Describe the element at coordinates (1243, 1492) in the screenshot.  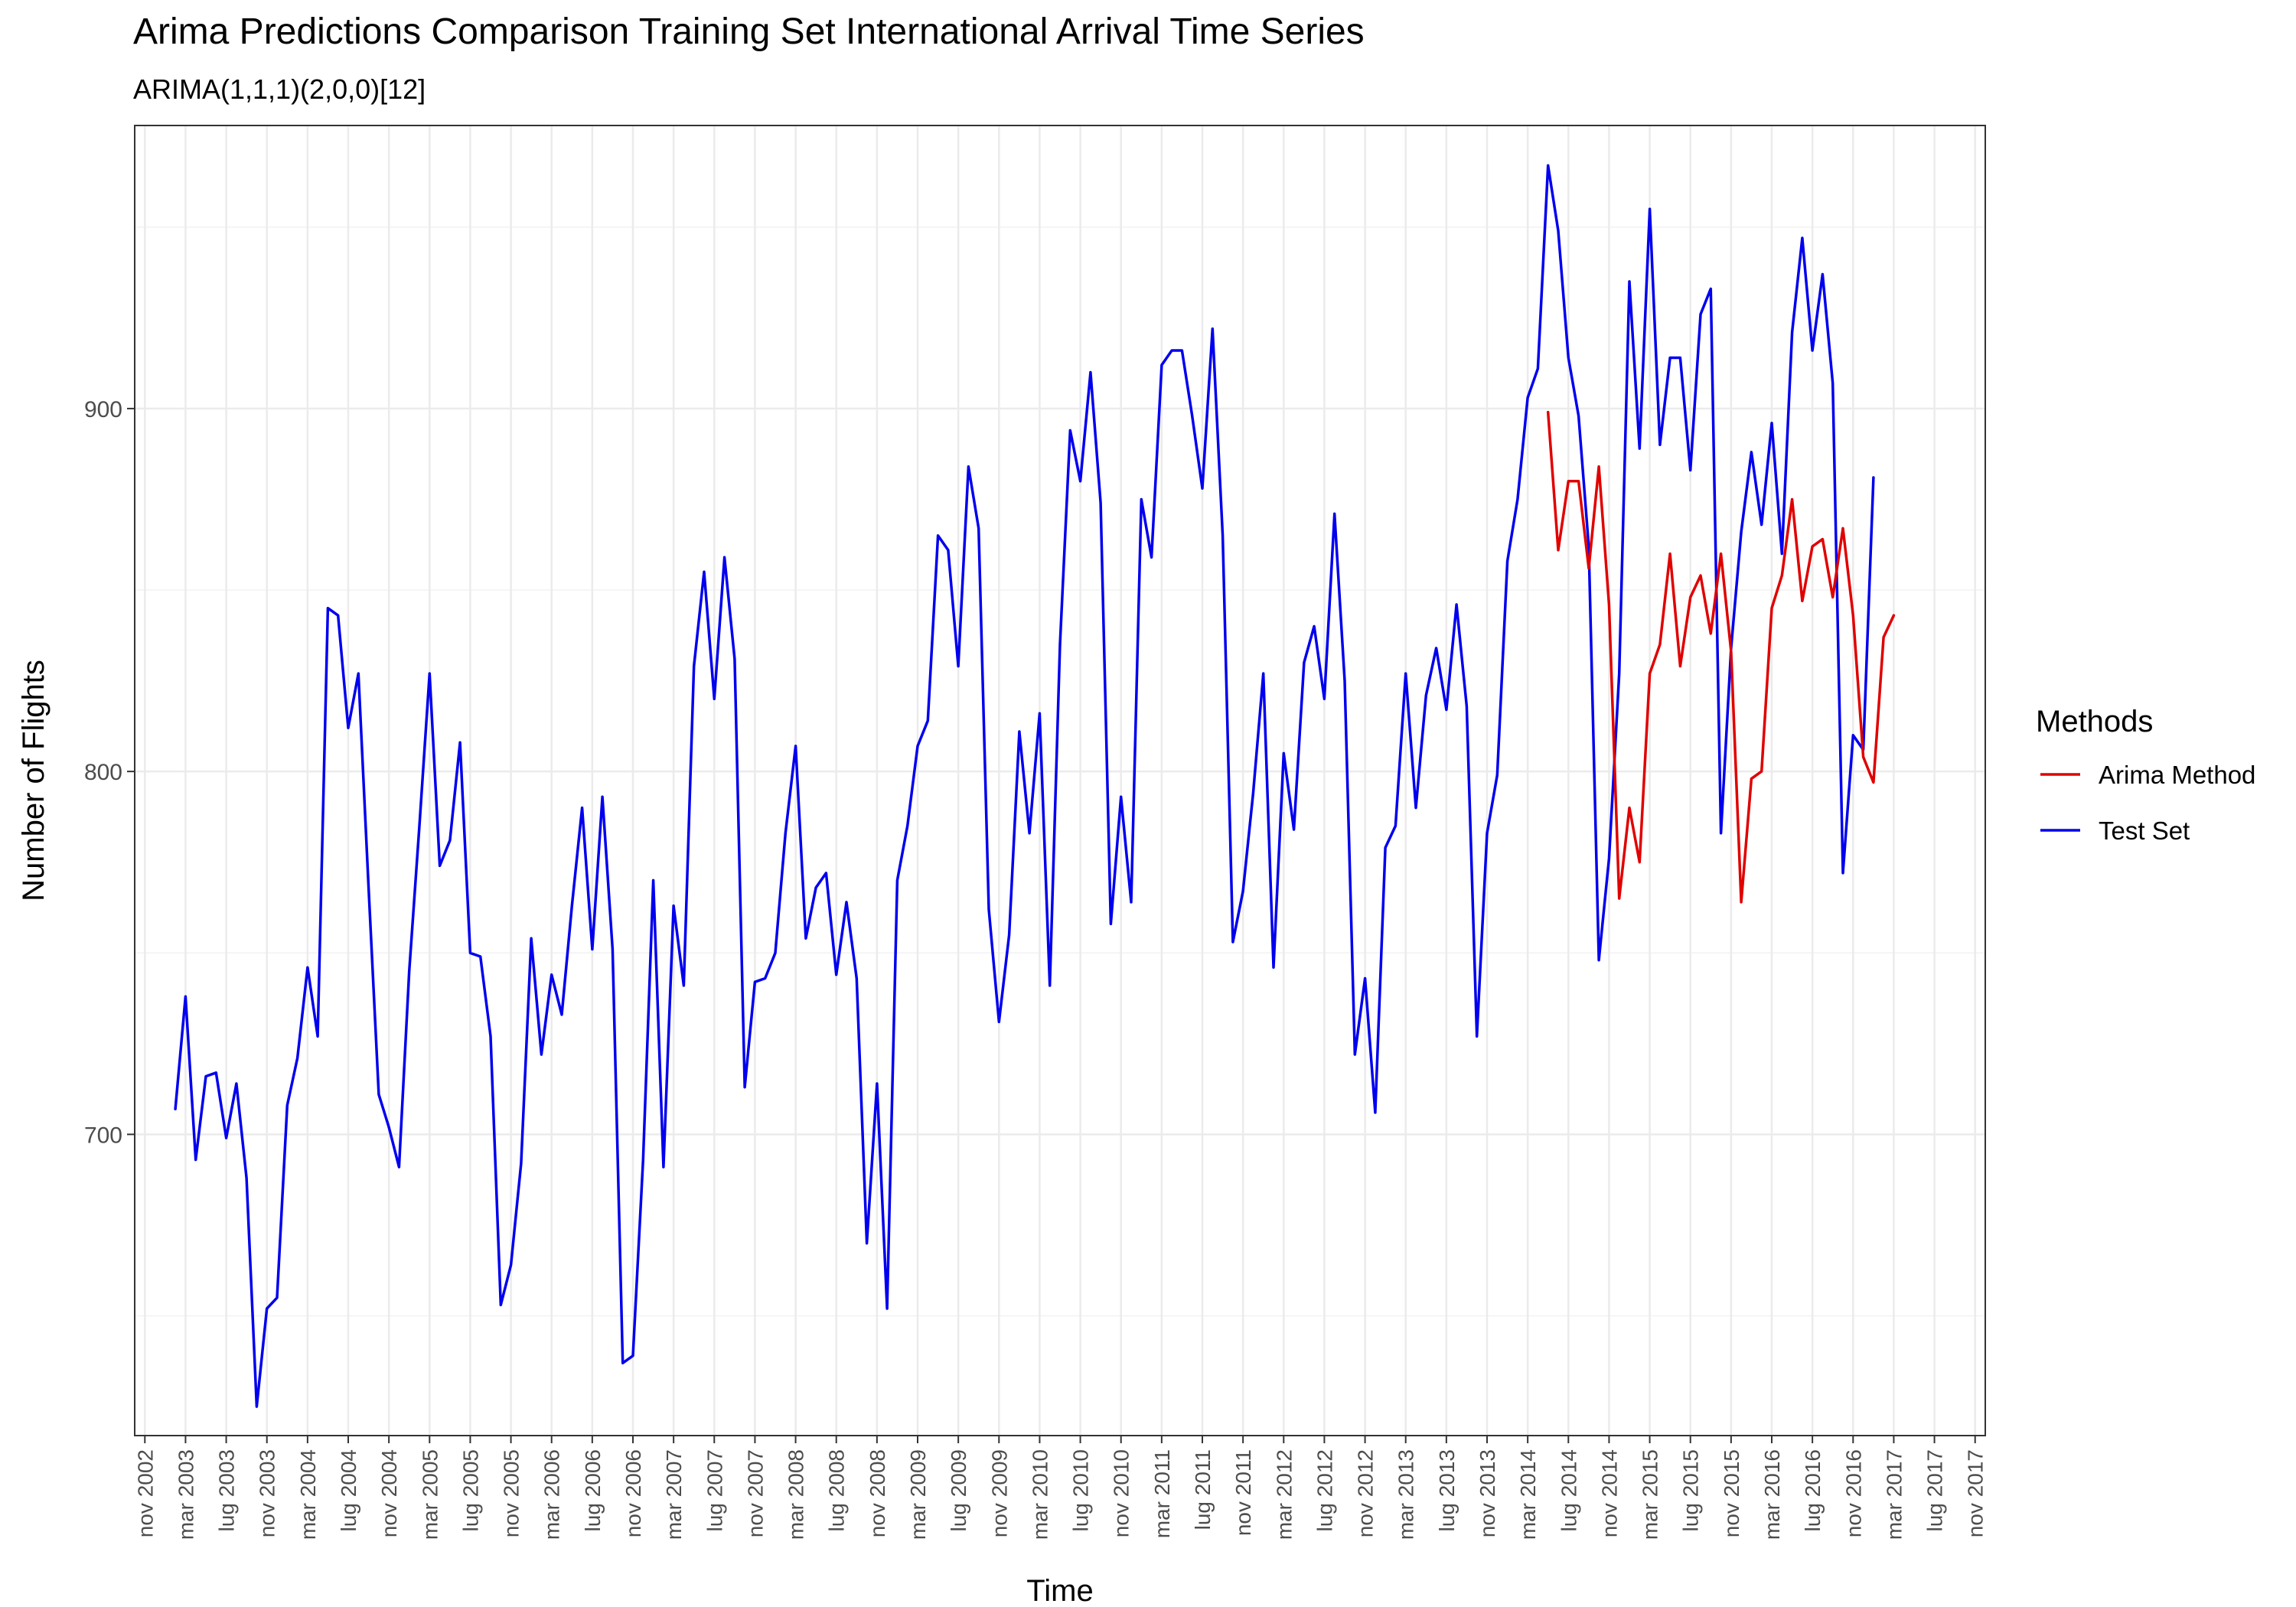
I see `x-tick-label: nov 2011` at that location.